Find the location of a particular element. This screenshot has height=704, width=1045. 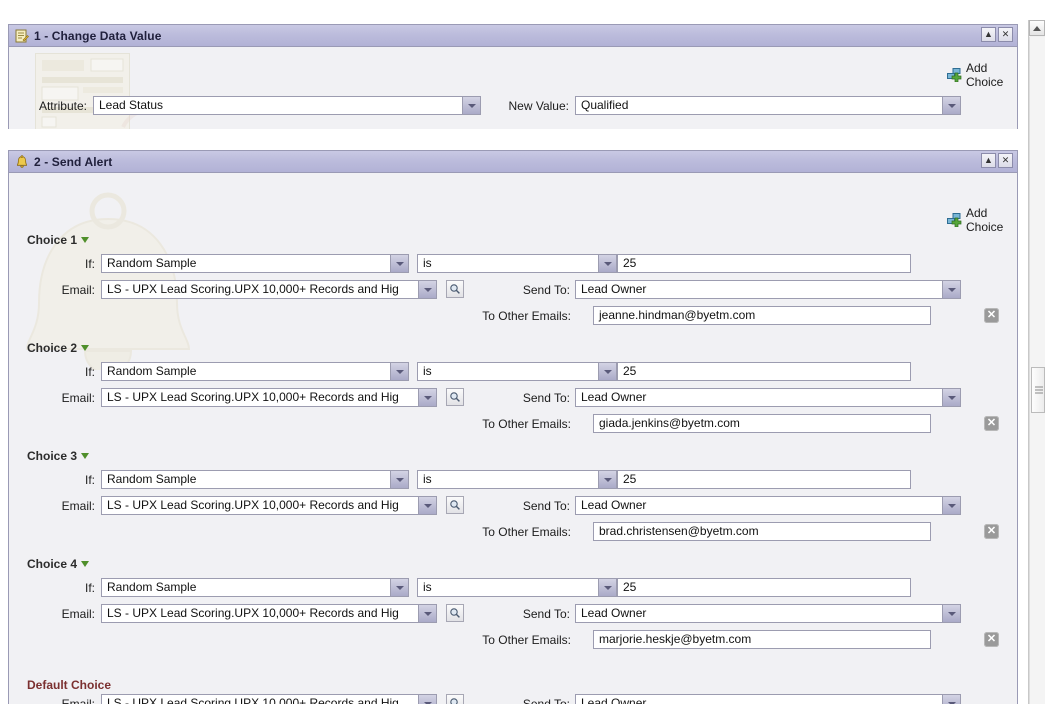

choice-4-delete-button: ✕ is located at coordinates (991, 639).